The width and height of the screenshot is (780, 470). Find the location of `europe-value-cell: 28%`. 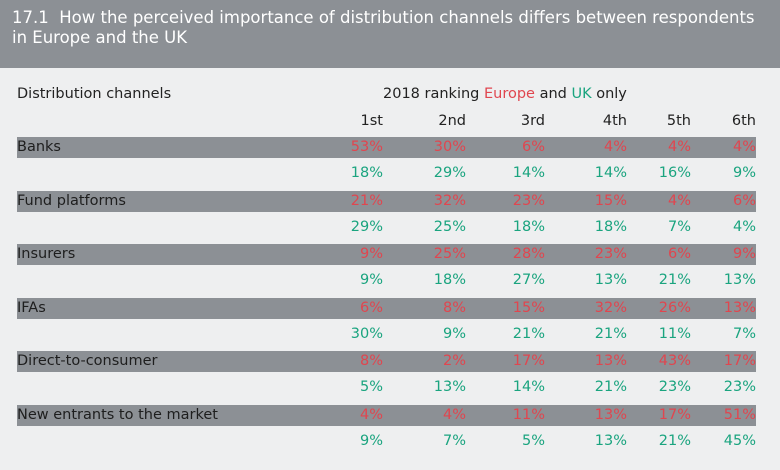

europe-value-cell: 28% is located at coordinates (528, 254).